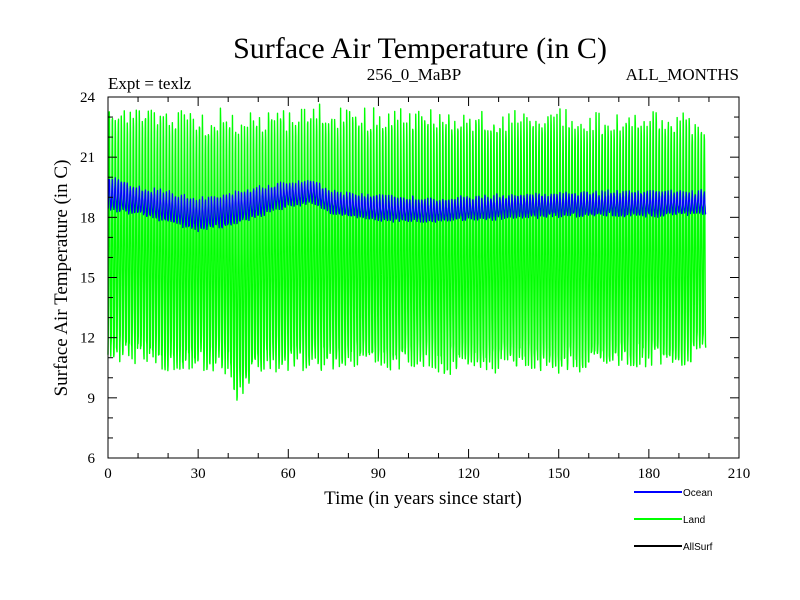 This screenshot has width=800, height=600. Describe the element at coordinates (739, 474) in the screenshot. I see `x-tick-label: 210` at that location.